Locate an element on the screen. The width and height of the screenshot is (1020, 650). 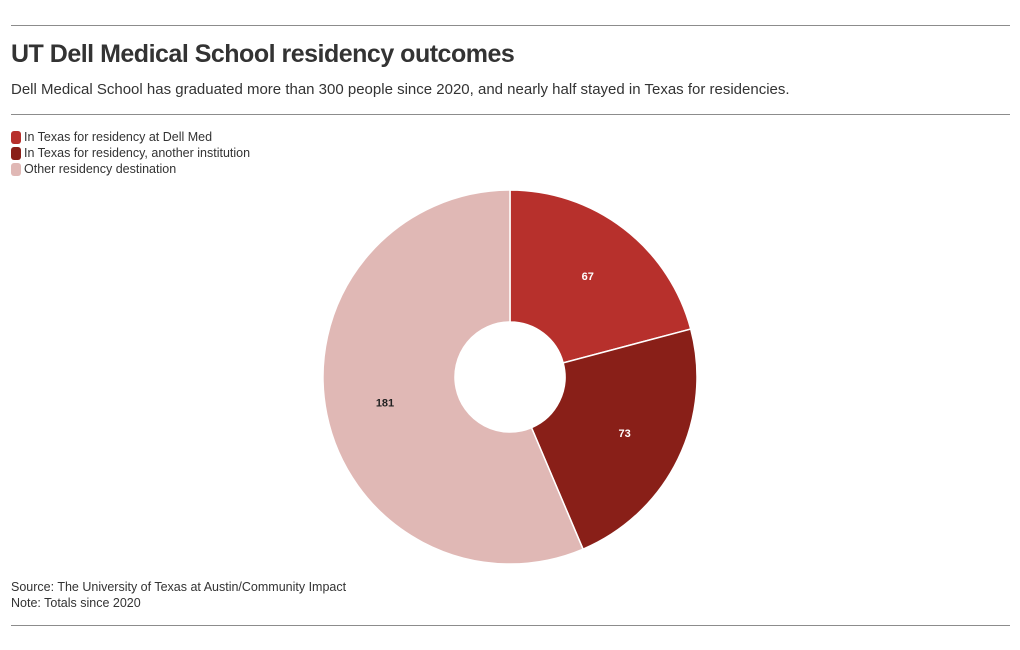
legend-swatch-other-destination is located at coordinates (16, 169).